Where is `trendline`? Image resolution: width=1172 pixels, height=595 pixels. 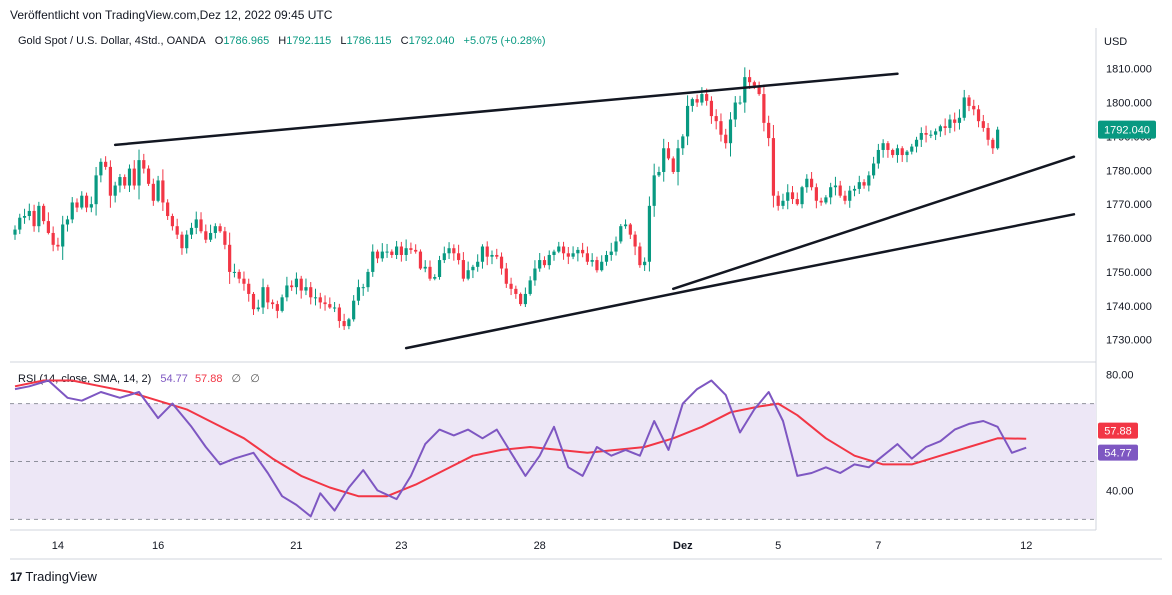 trendline is located at coordinates (874, 223).